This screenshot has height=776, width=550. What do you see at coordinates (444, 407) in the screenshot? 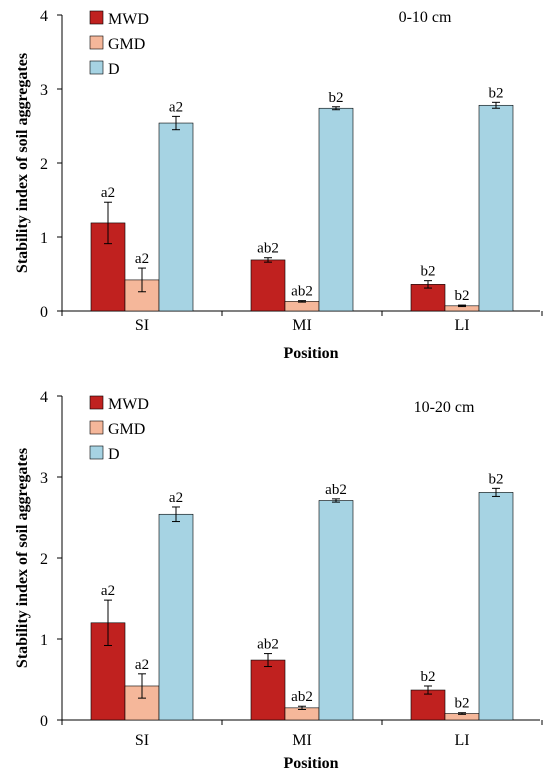
I see `depth-label: 10-20 cm` at bounding box center [444, 407].